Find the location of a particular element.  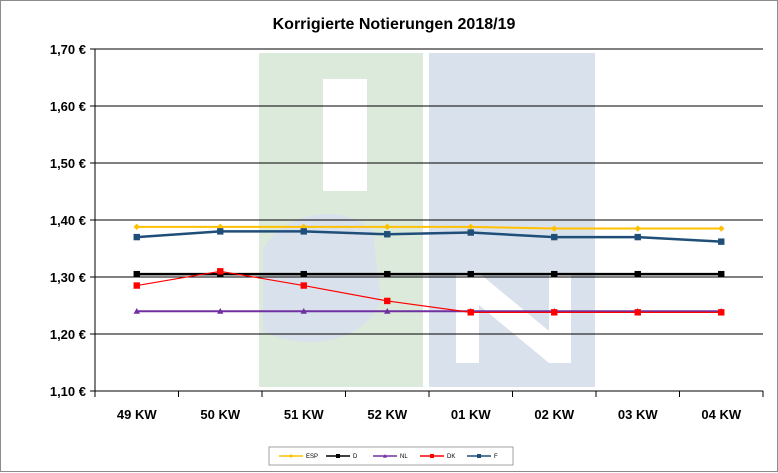

y-tick-label: 1,10 € is located at coordinates (68, 391).